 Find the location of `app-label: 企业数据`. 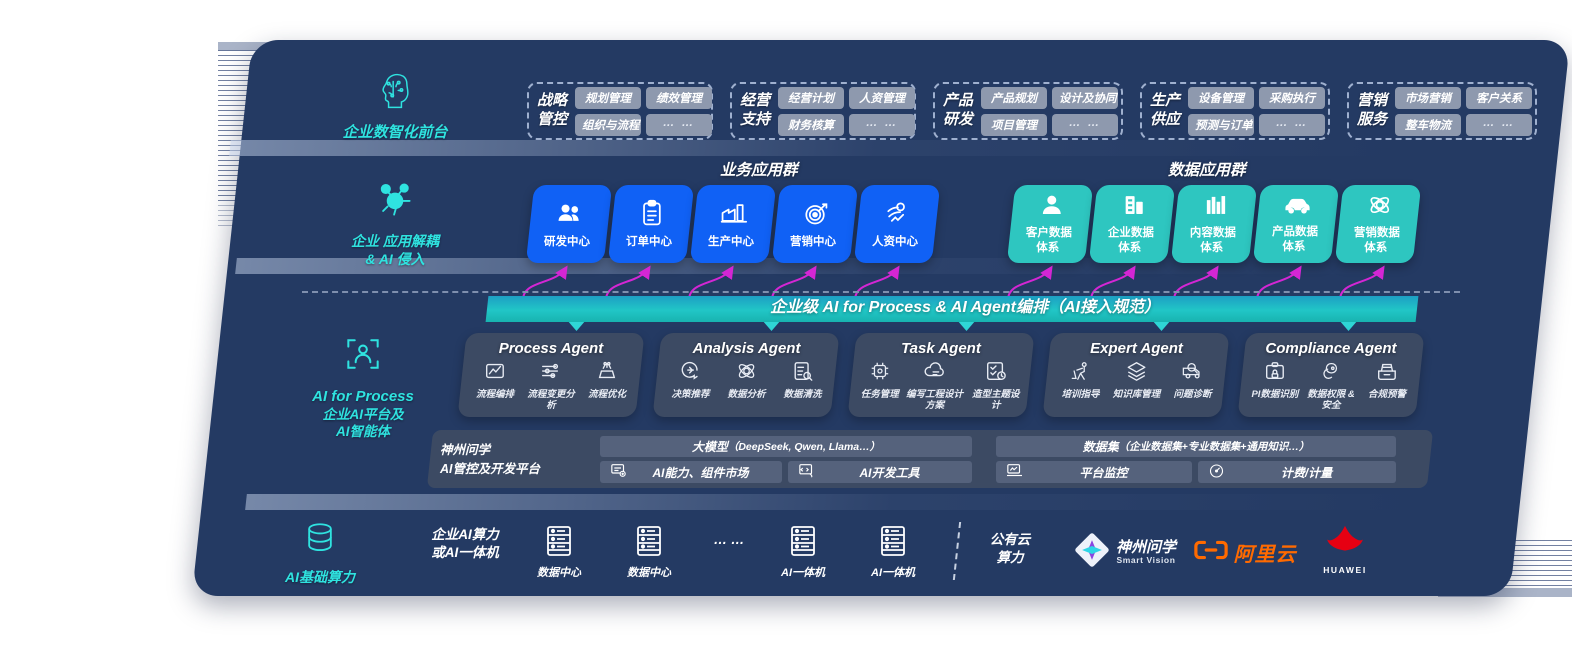

app-label: 企业数据 is located at coordinates (1130, 233).